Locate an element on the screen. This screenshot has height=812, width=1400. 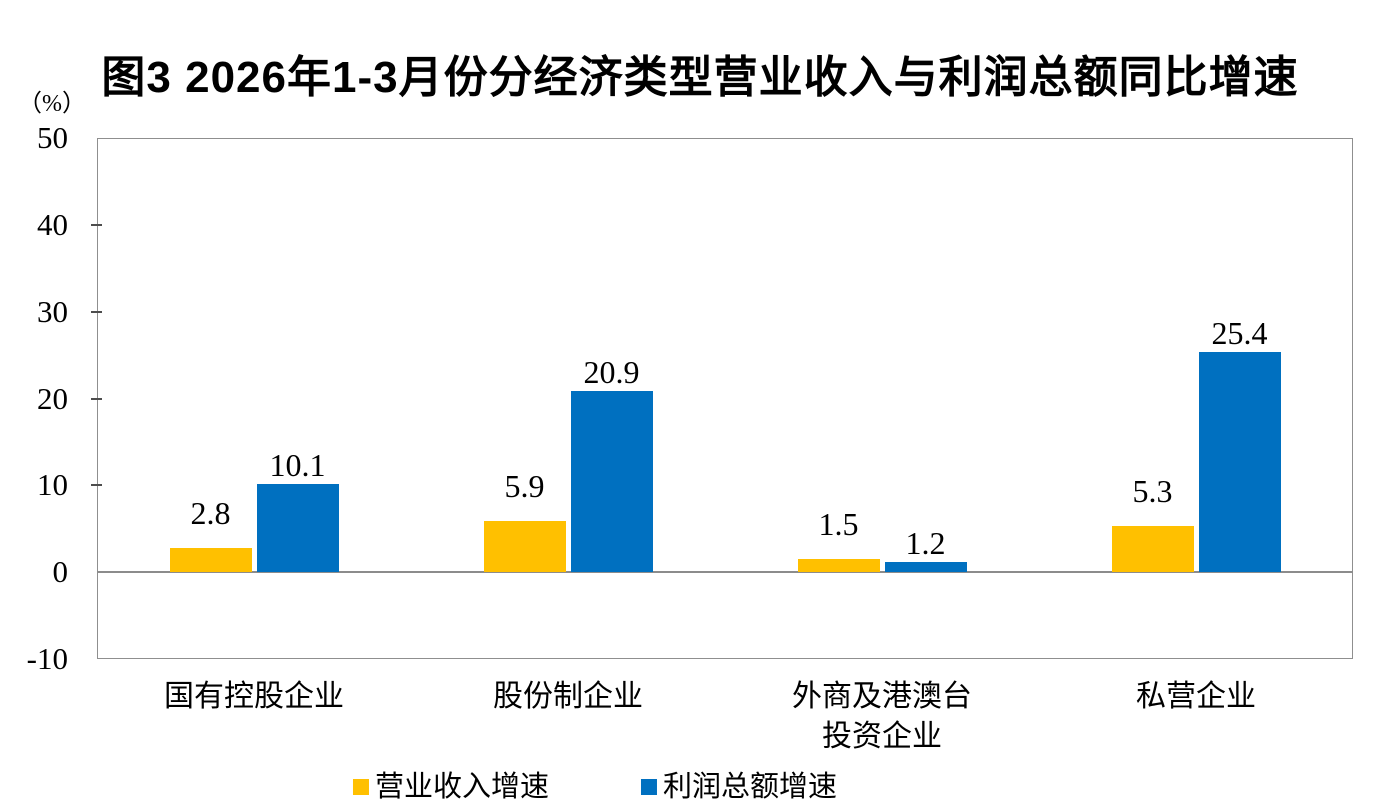
data-label: 20.9 is located at coordinates (611, 371).